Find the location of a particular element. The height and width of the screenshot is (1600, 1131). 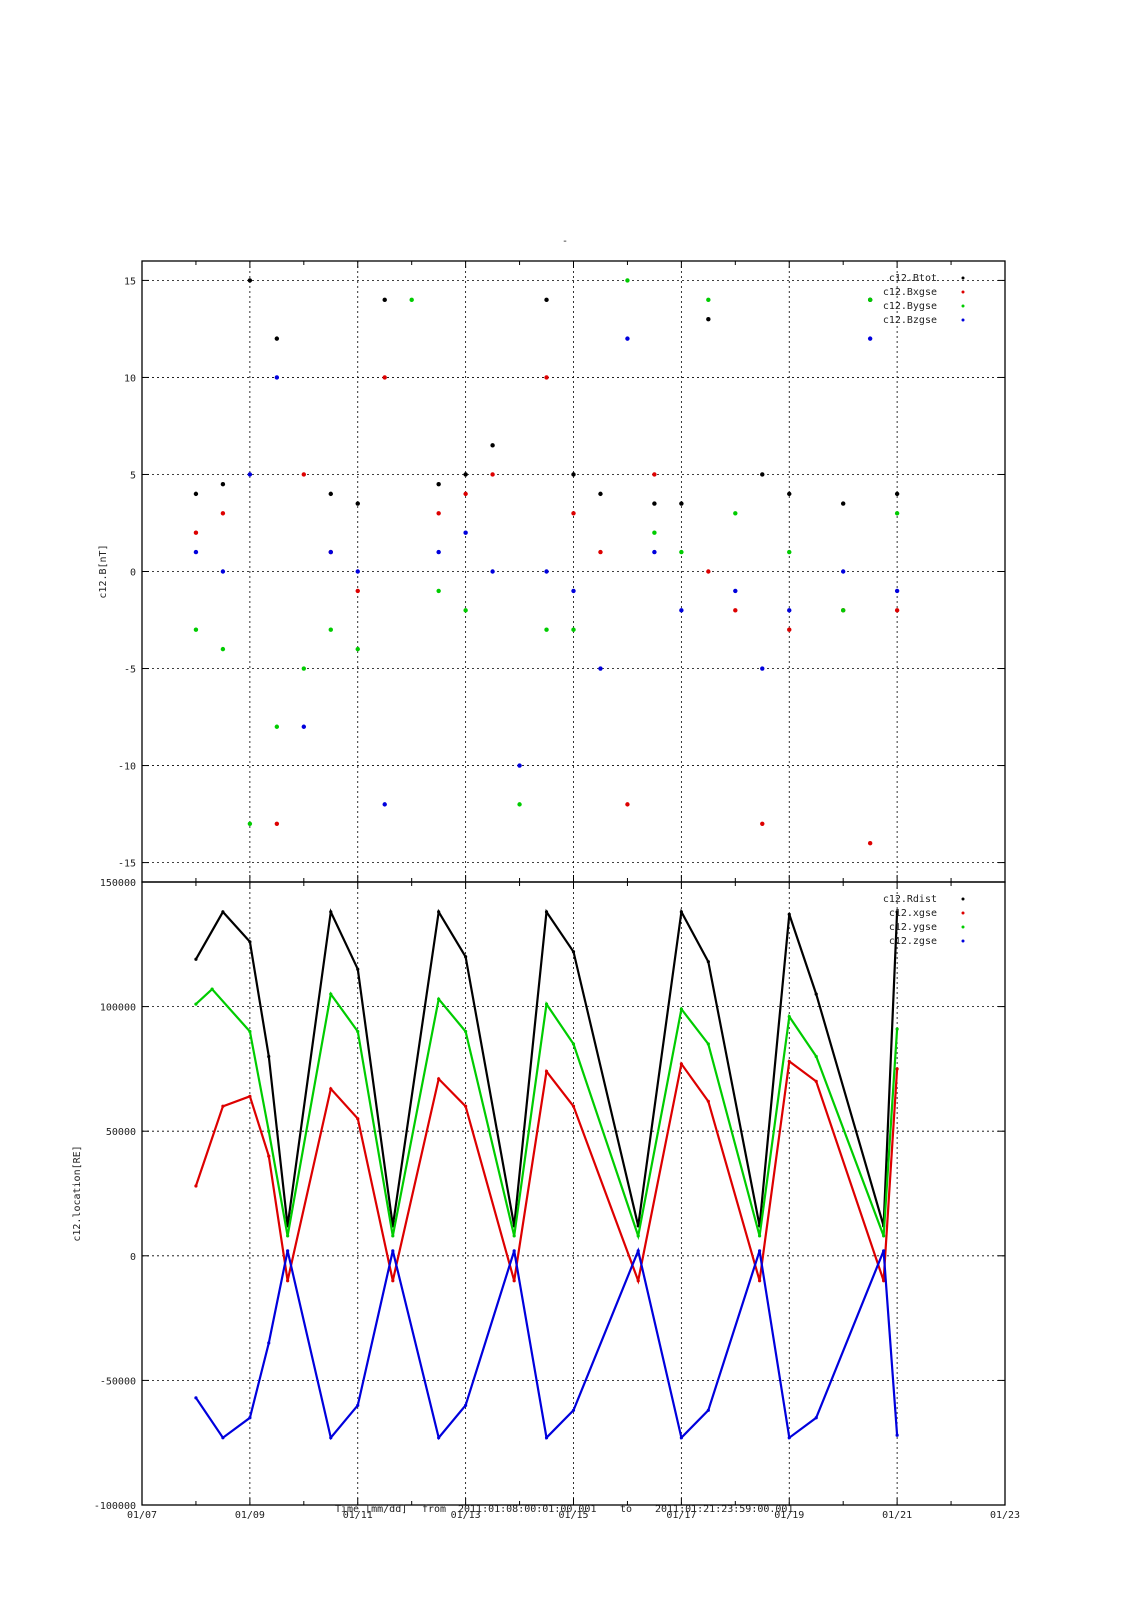

y-tick-label: -15 is located at coordinates (127, 864).